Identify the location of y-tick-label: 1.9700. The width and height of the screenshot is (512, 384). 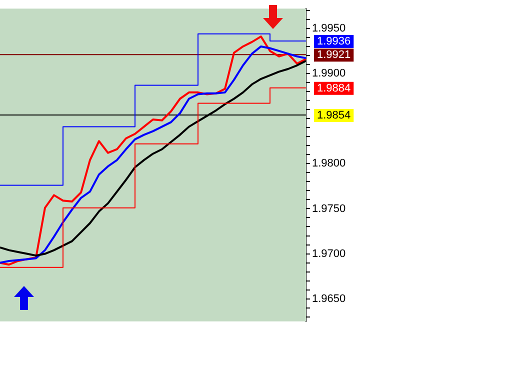
(329, 254).